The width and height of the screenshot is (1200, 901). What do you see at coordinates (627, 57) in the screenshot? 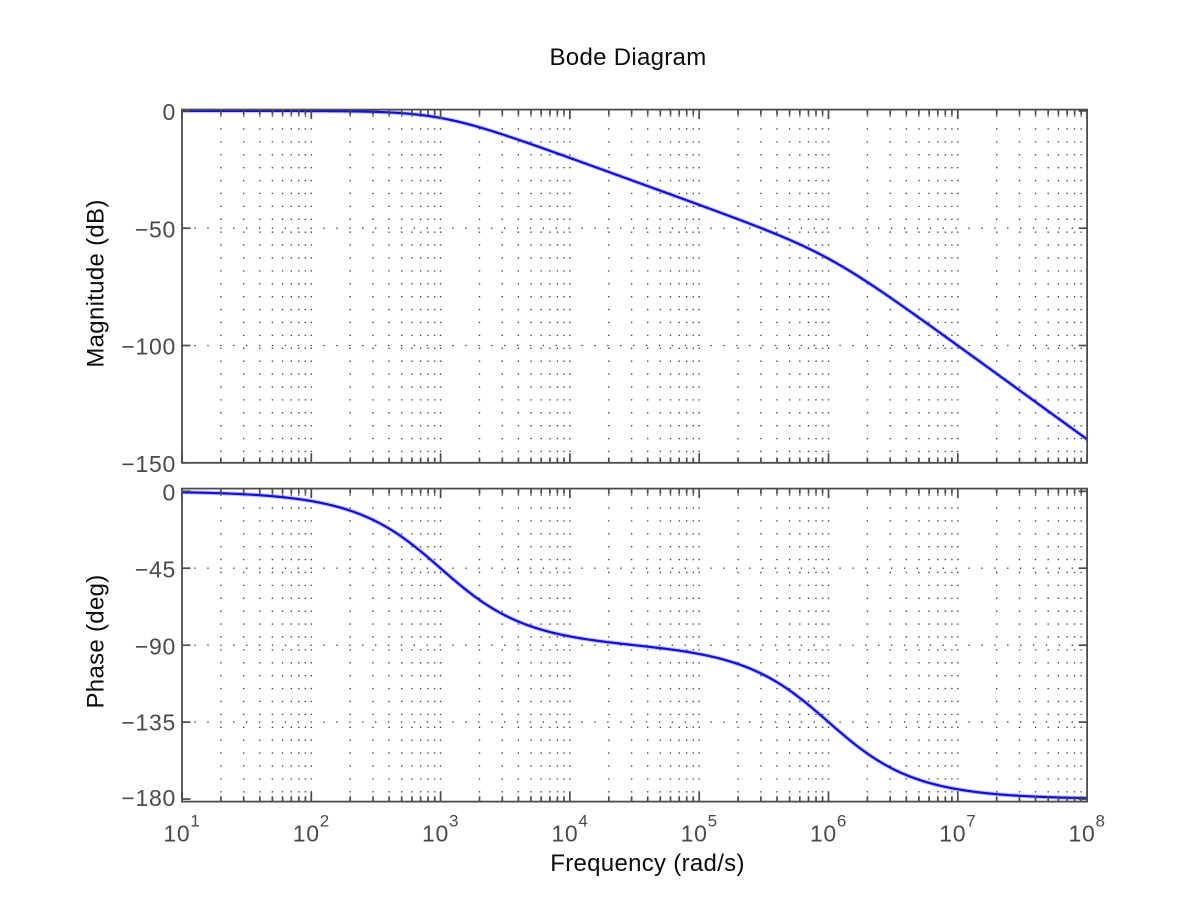
I see `svg-text: Bode Diagram` at bounding box center [627, 57].